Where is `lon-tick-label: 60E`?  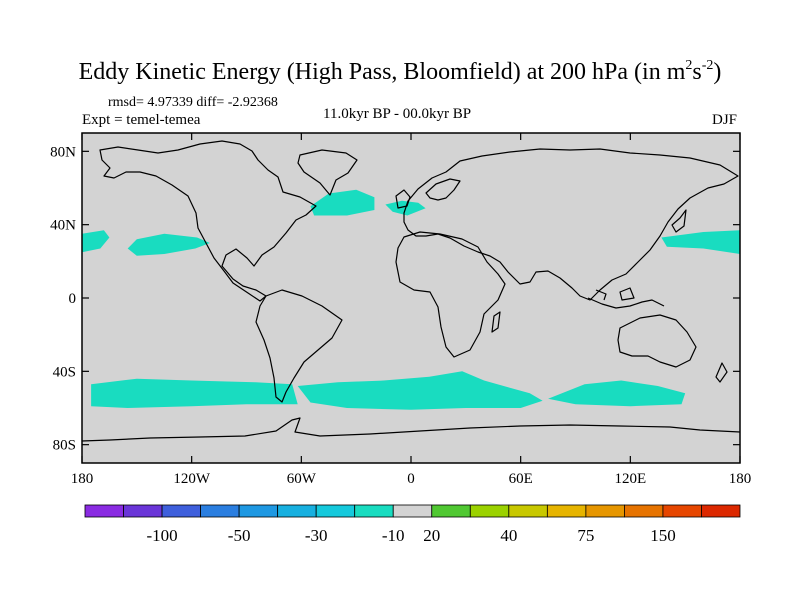 lon-tick-label: 60E is located at coordinates (521, 479).